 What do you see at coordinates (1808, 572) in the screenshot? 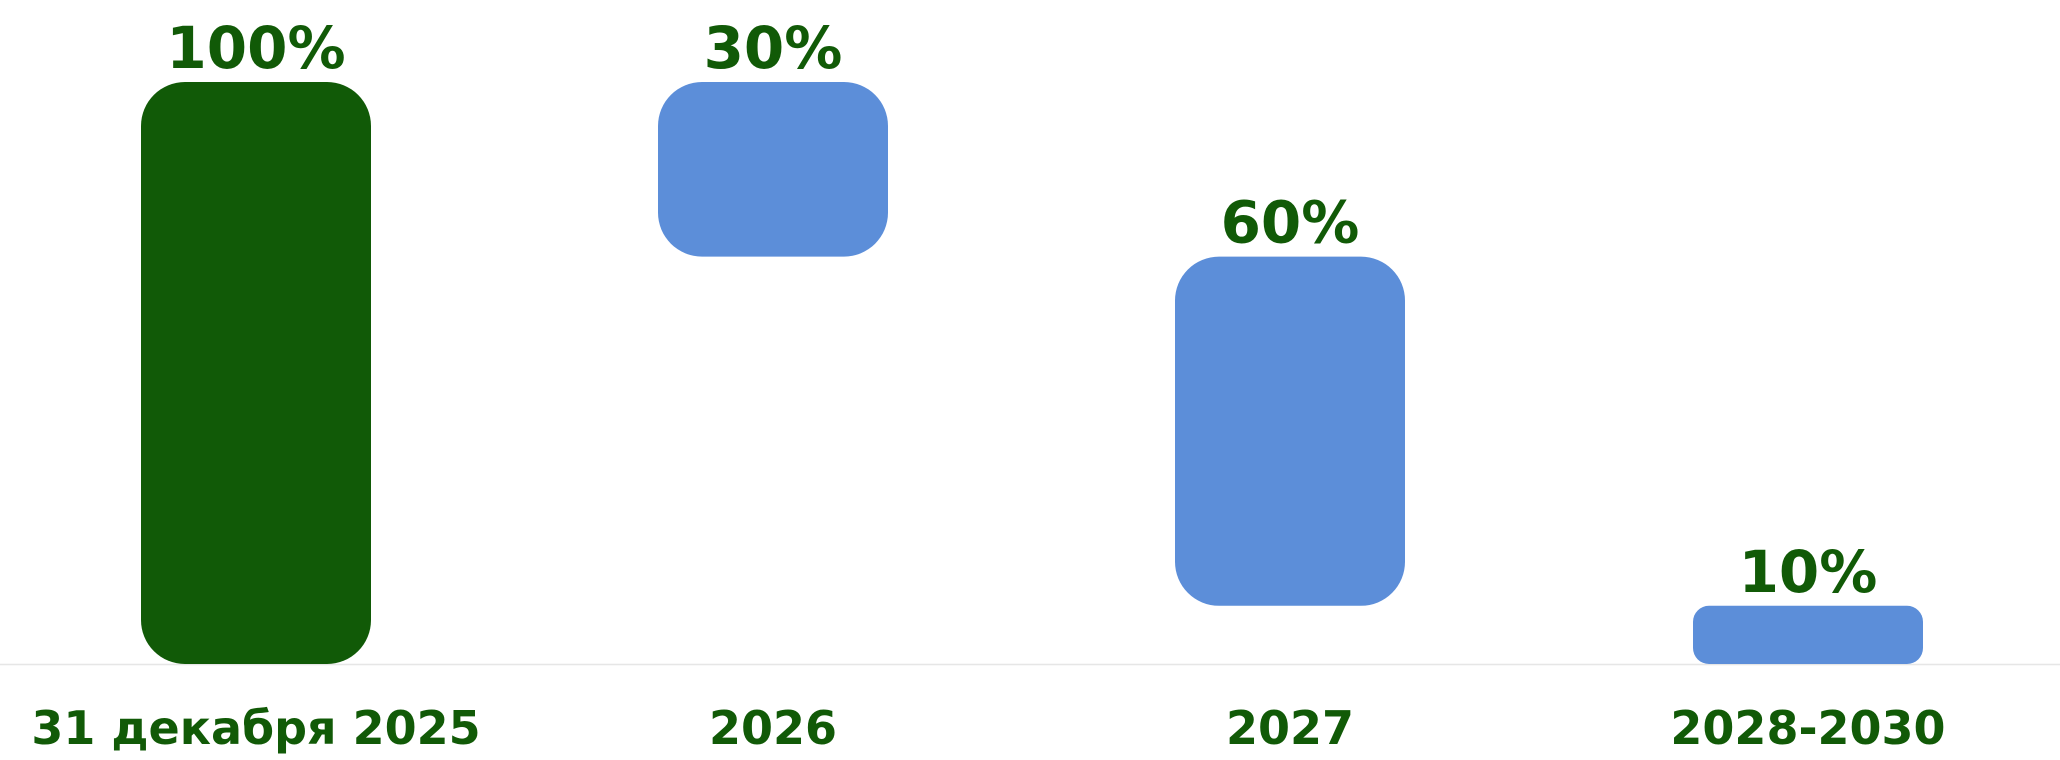
I see `value-label-4: 10%` at bounding box center [1808, 572].